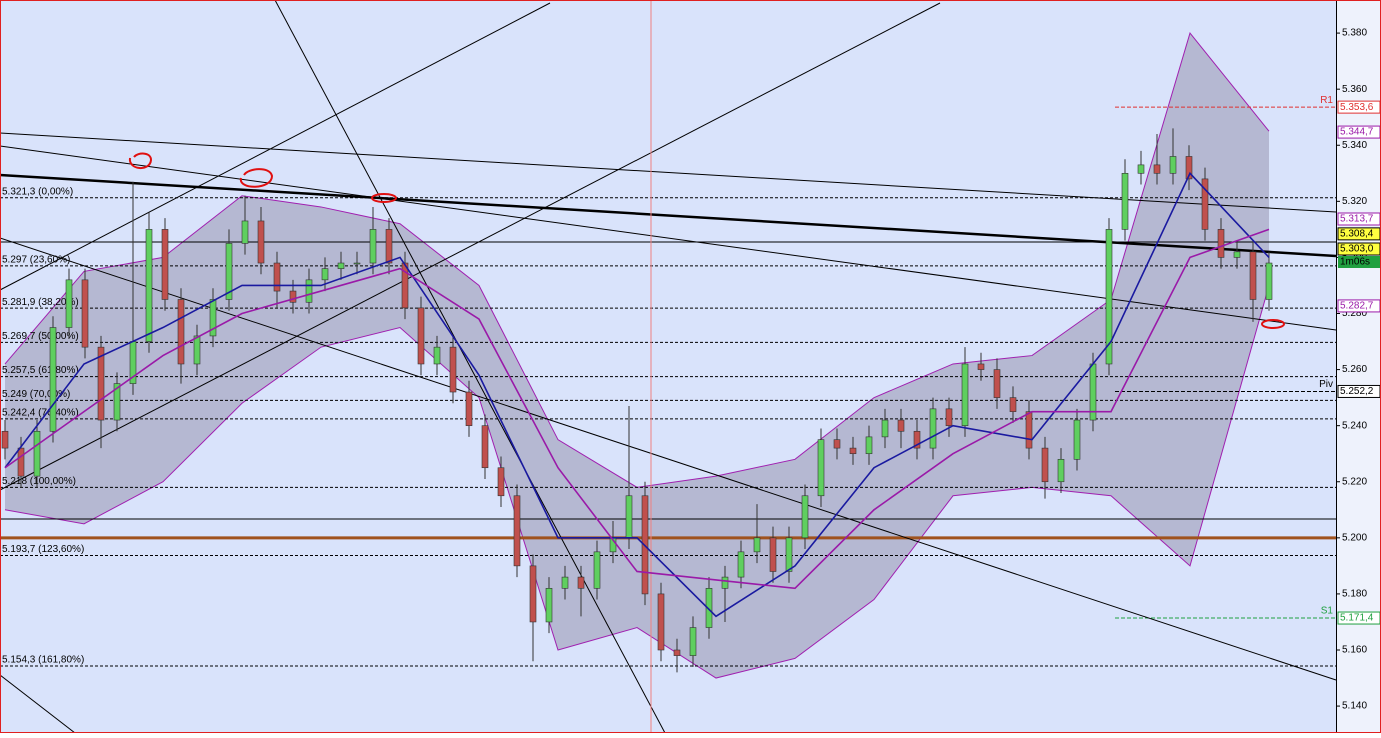  I want to click on y-tick-label: 5.140, so click(1354, 706).